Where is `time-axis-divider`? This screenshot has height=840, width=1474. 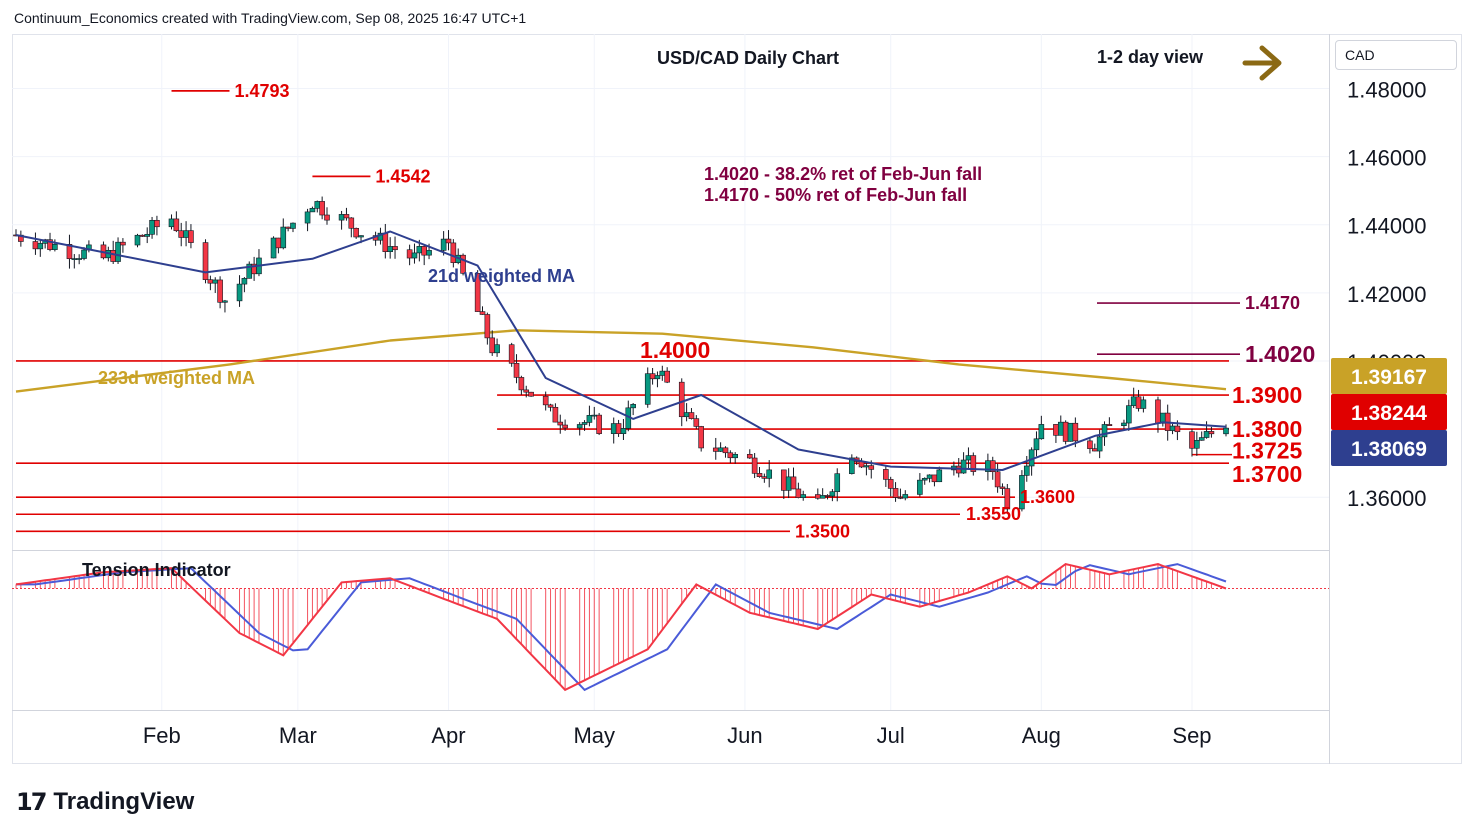 time-axis-divider is located at coordinates (670, 710).